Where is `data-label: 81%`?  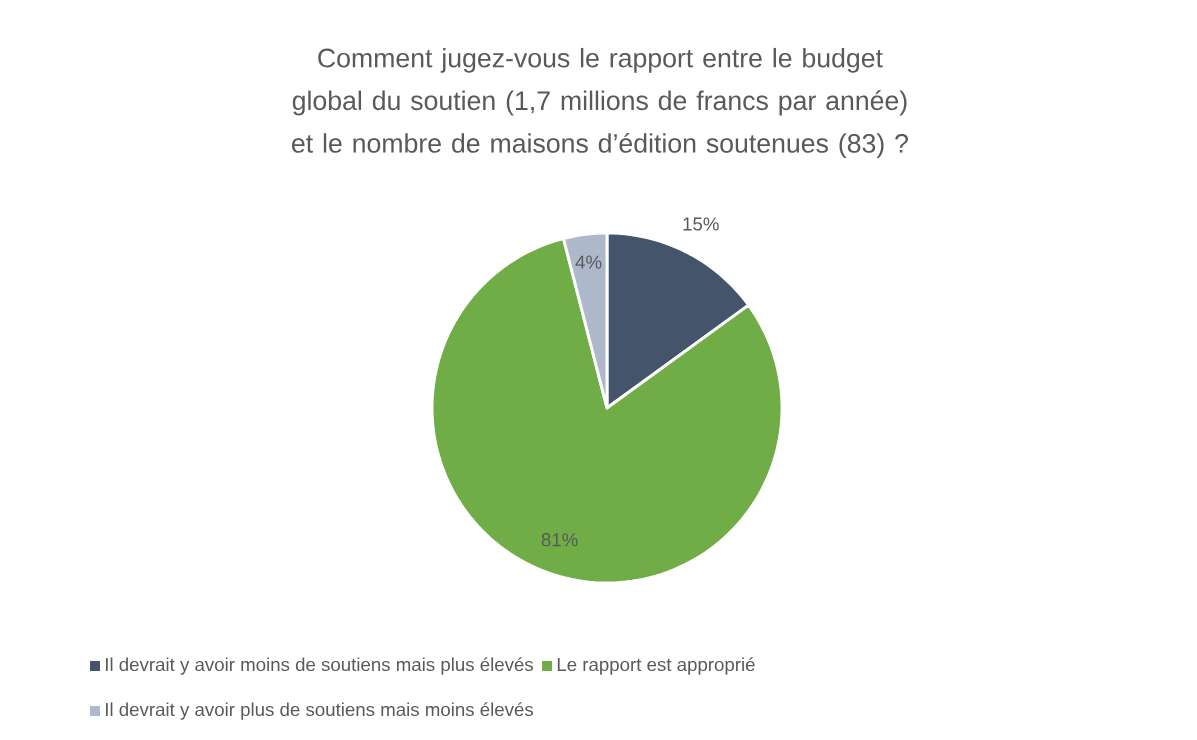
data-label: 81% is located at coordinates (559, 540).